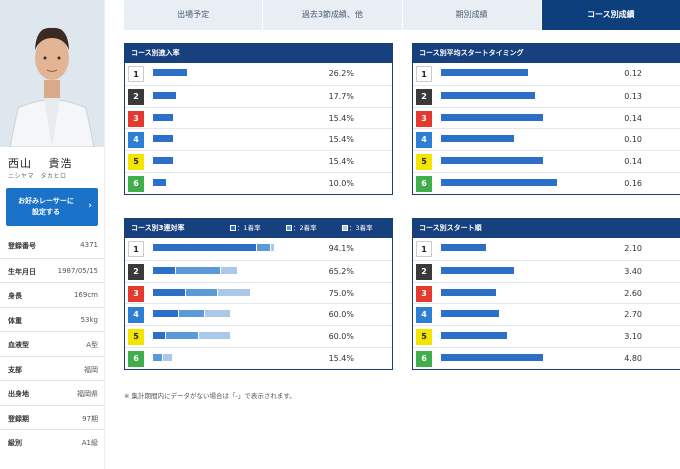 This screenshot has width=680, height=469. What do you see at coordinates (633, 248) in the screenshot?
I see `value-label: 2.10` at bounding box center [633, 248].